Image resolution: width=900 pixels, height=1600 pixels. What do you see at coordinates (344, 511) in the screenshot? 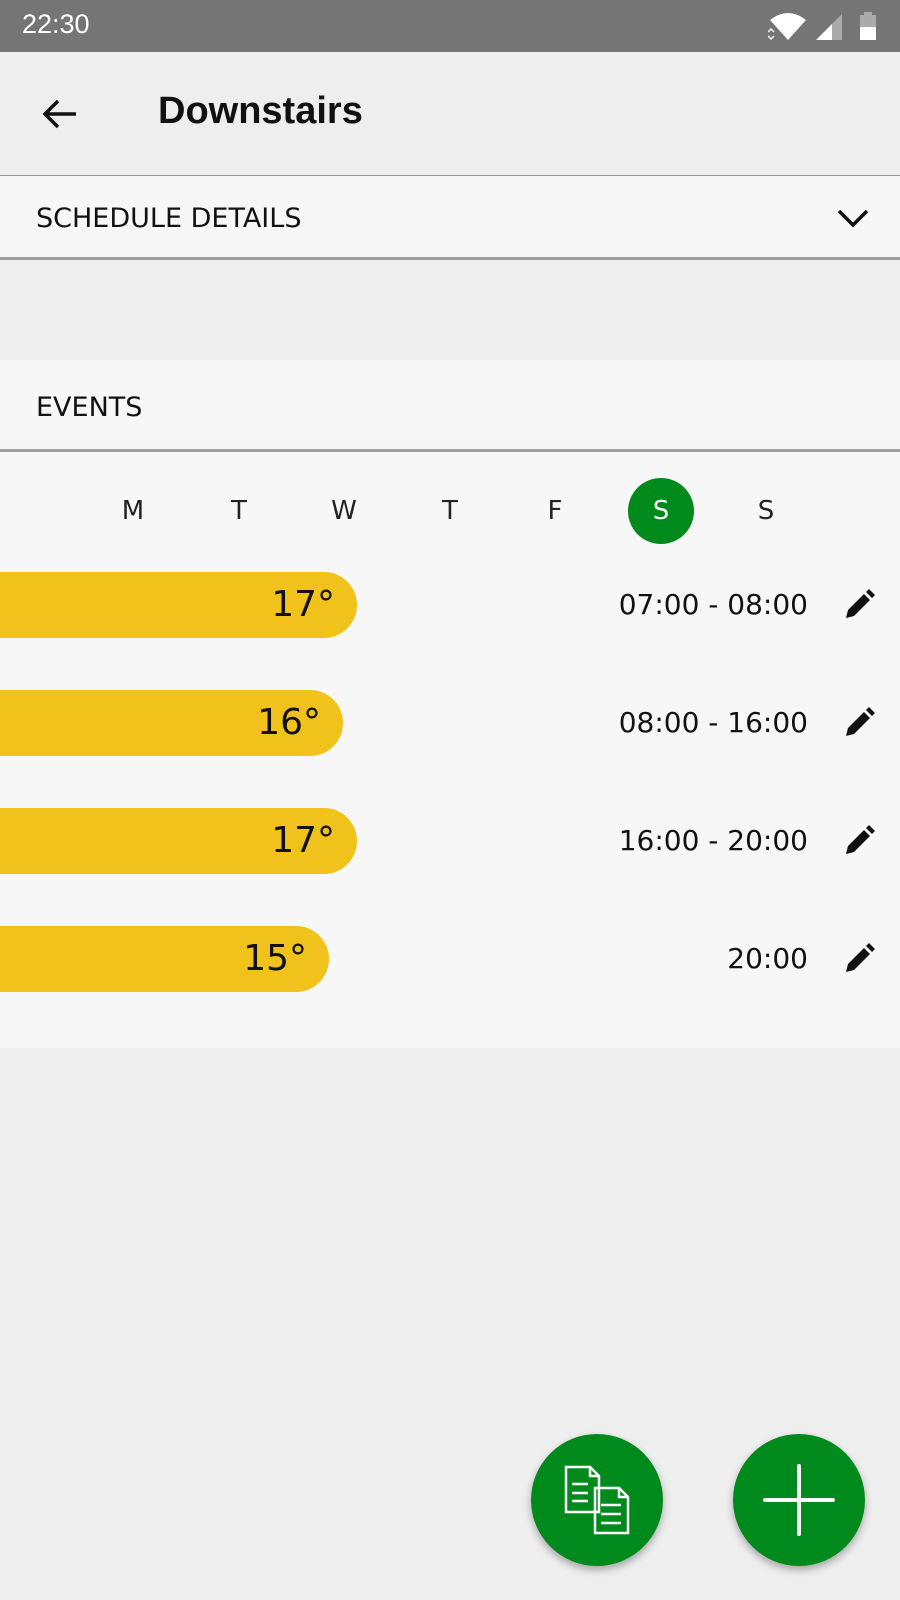
I see `day-wednesday: W` at bounding box center [344, 511].